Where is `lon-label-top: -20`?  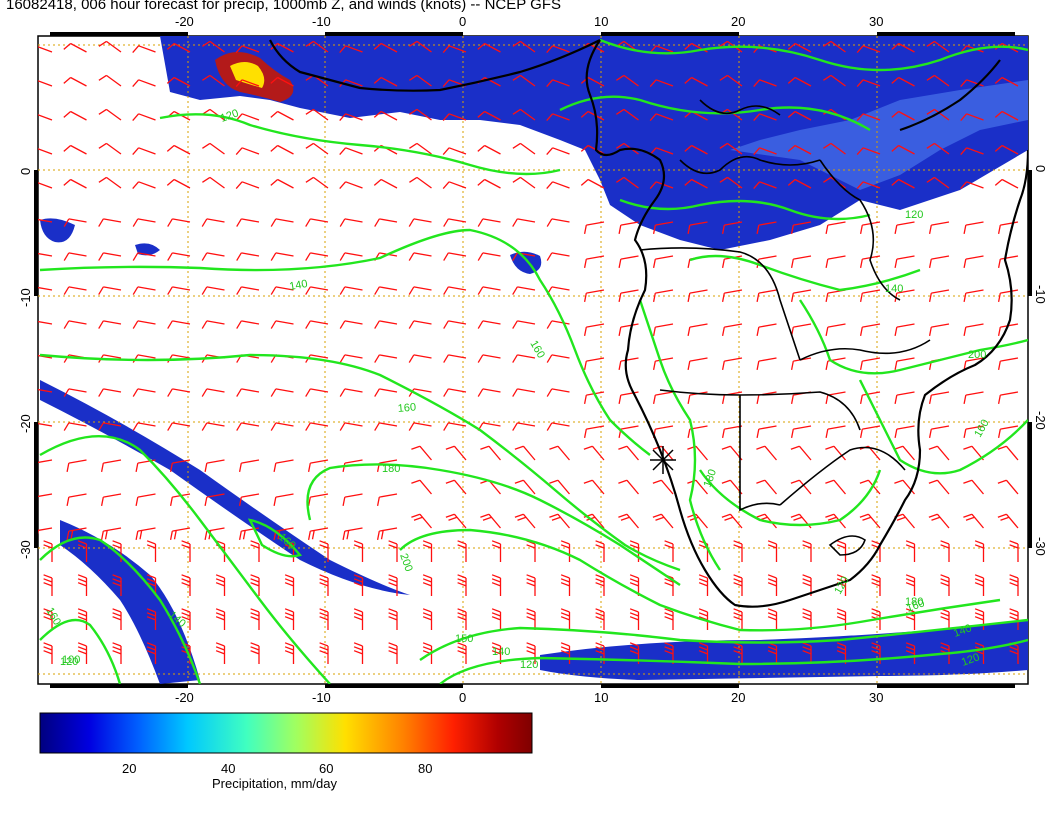 lon-label-top: -20 is located at coordinates (184, 21).